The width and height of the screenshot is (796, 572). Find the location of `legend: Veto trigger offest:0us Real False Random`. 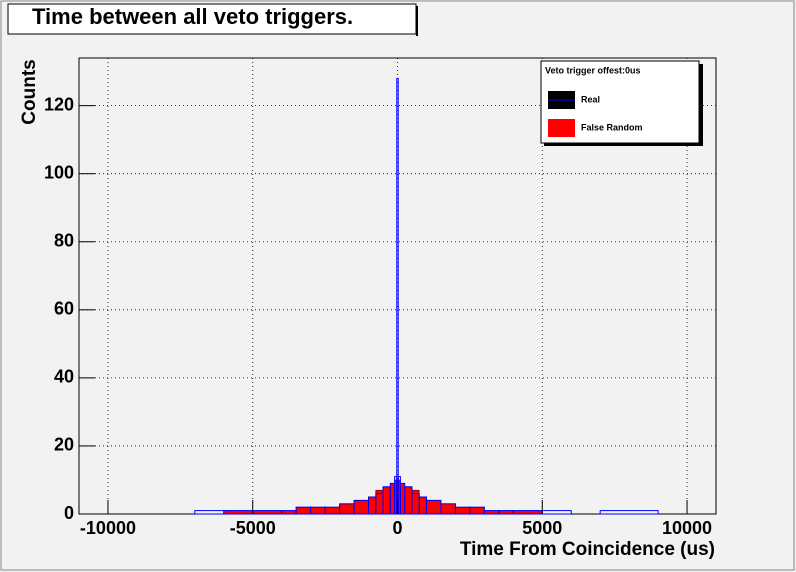

legend: Veto trigger offest:0us Real False Random is located at coordinates (621, 103).